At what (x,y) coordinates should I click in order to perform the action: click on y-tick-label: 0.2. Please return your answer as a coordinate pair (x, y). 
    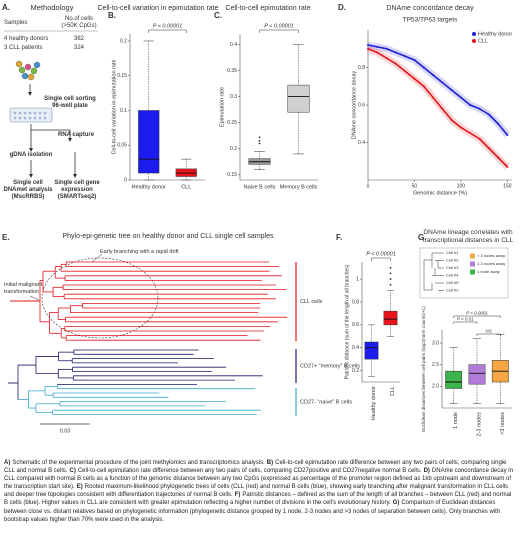
    Looking at the image, I should click on (233, 149).